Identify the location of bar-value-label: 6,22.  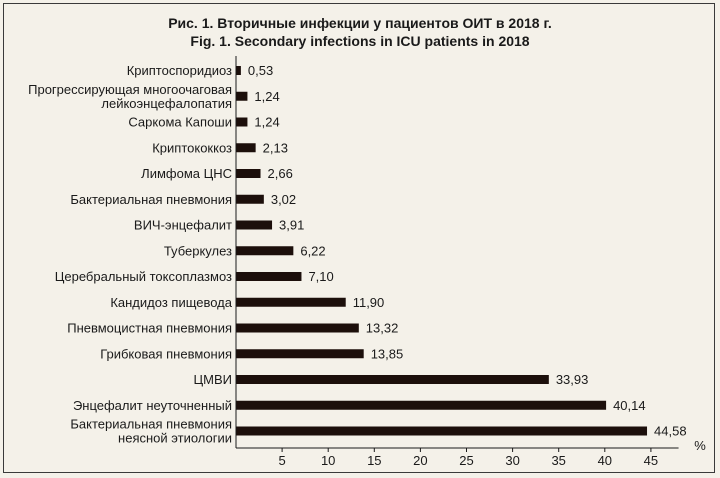
(312, 250).